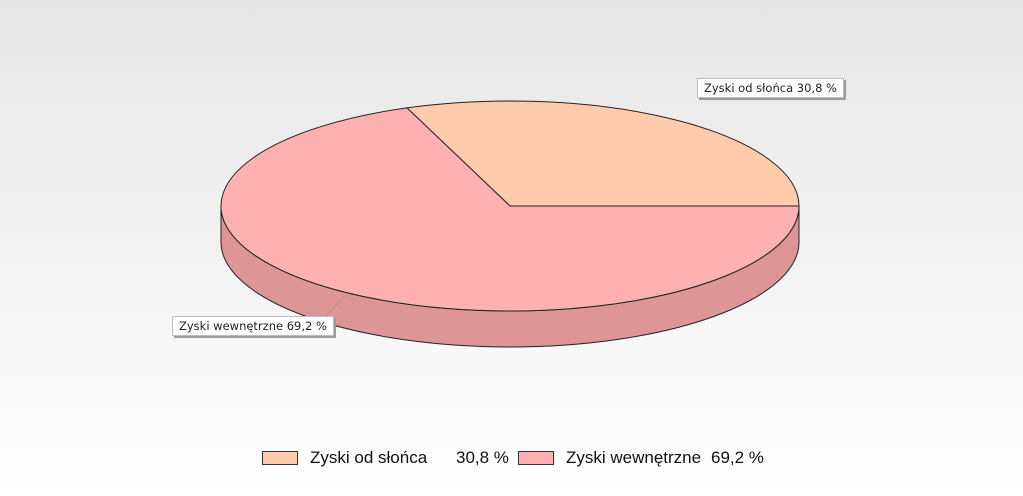 The height and width of the screenshot is (496, 1023). What do you see at coordinates (369, 457) in the screenshot?
I see `legend-label-zyski-od-slonca: Zyski od słońca` at bounding box center [369, 457].